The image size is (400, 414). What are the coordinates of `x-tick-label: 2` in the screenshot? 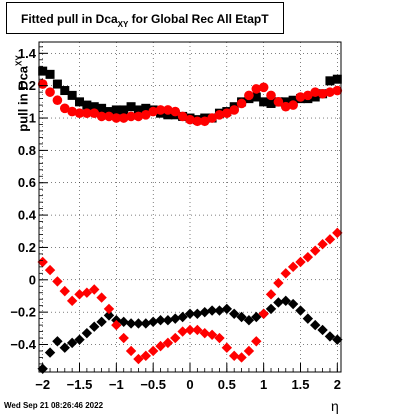 It's located at (337, 384).